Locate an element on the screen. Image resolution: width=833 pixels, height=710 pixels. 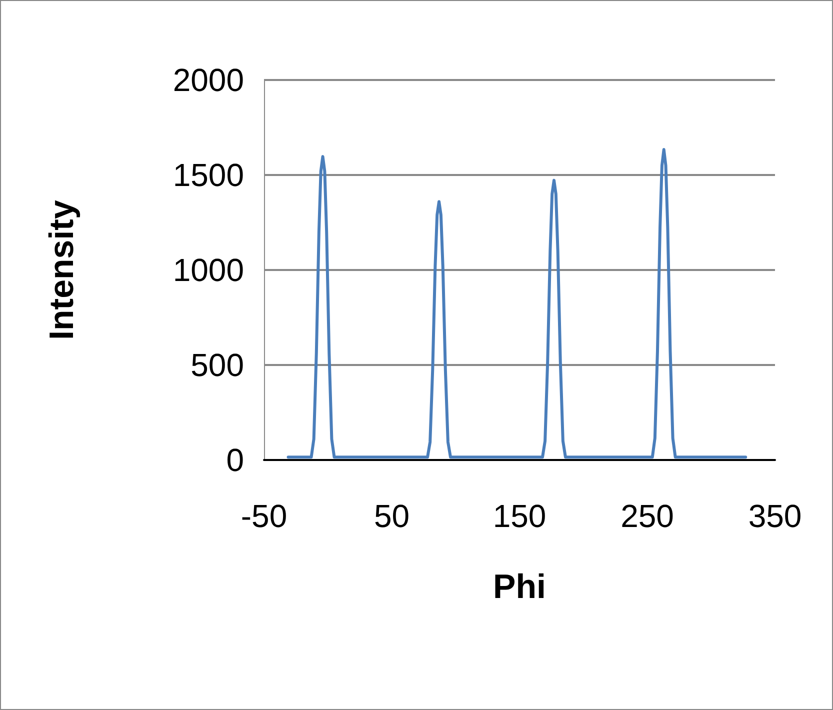
x-axis-title: Phi is located at coordinates (519, 587).